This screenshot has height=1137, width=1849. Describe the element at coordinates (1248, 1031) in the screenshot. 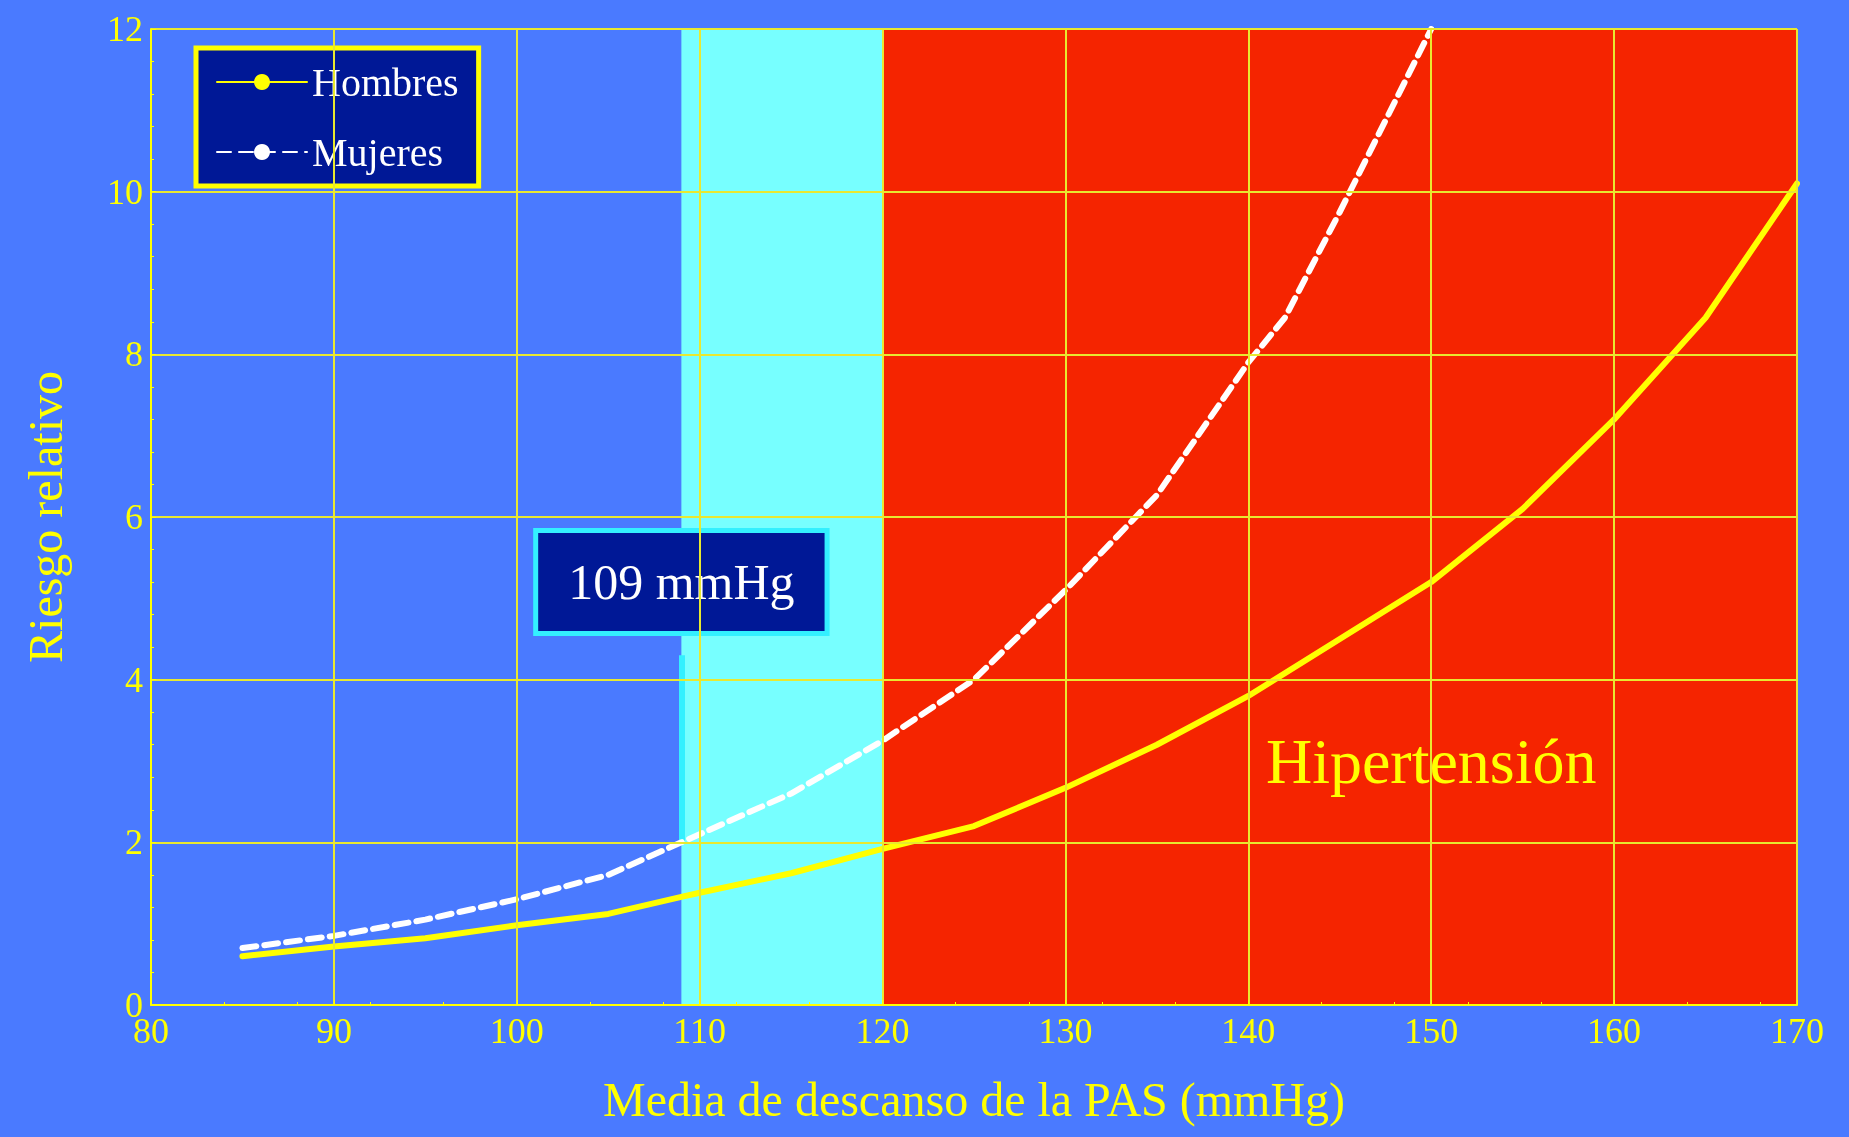

I see `x-tick-label: 140` at that location.